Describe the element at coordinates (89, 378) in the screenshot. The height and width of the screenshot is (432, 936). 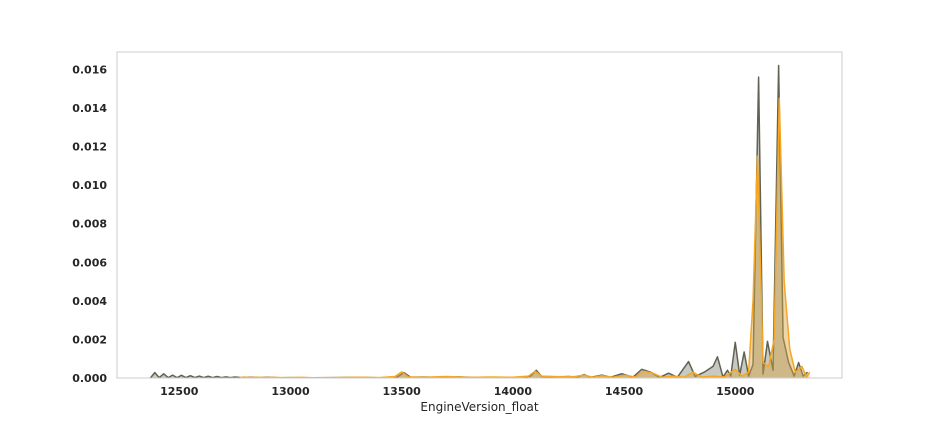
I see `y-tick-label: 0.000` at that location.